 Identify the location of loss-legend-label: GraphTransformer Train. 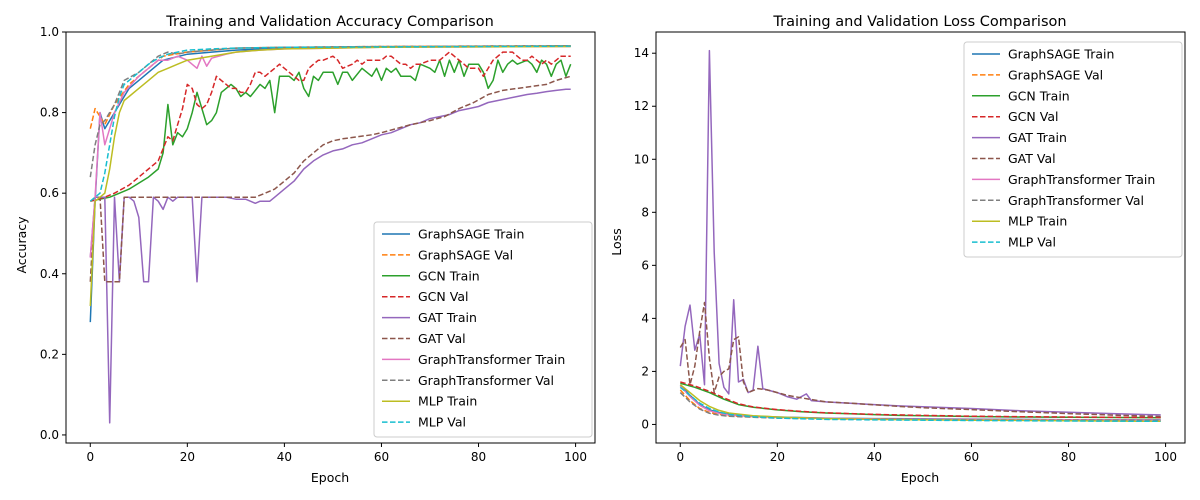
(1081, 179).